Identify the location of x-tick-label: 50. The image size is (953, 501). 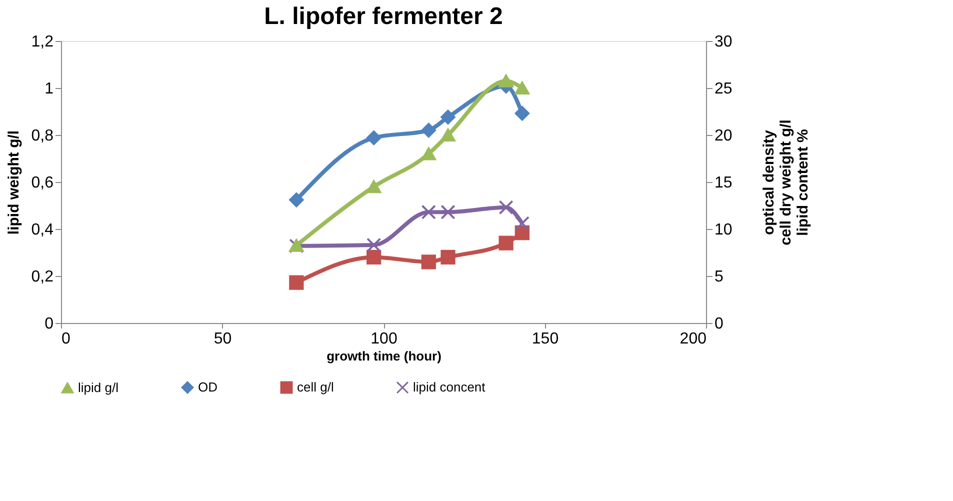
(223, 339).